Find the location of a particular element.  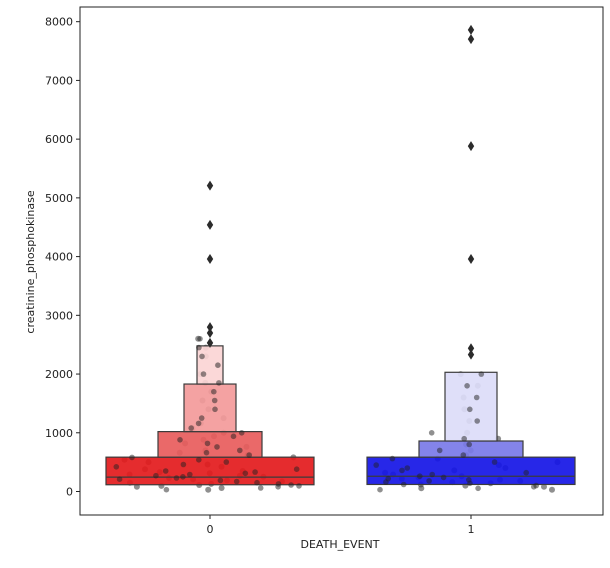

y-tick-label: 0 is located at coordinates (69, 492).